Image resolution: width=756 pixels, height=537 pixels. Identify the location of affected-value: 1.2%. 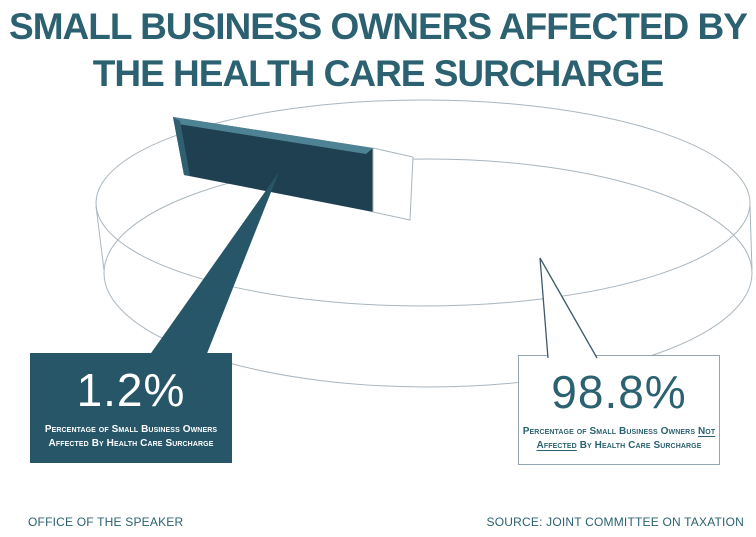
(131, 390).